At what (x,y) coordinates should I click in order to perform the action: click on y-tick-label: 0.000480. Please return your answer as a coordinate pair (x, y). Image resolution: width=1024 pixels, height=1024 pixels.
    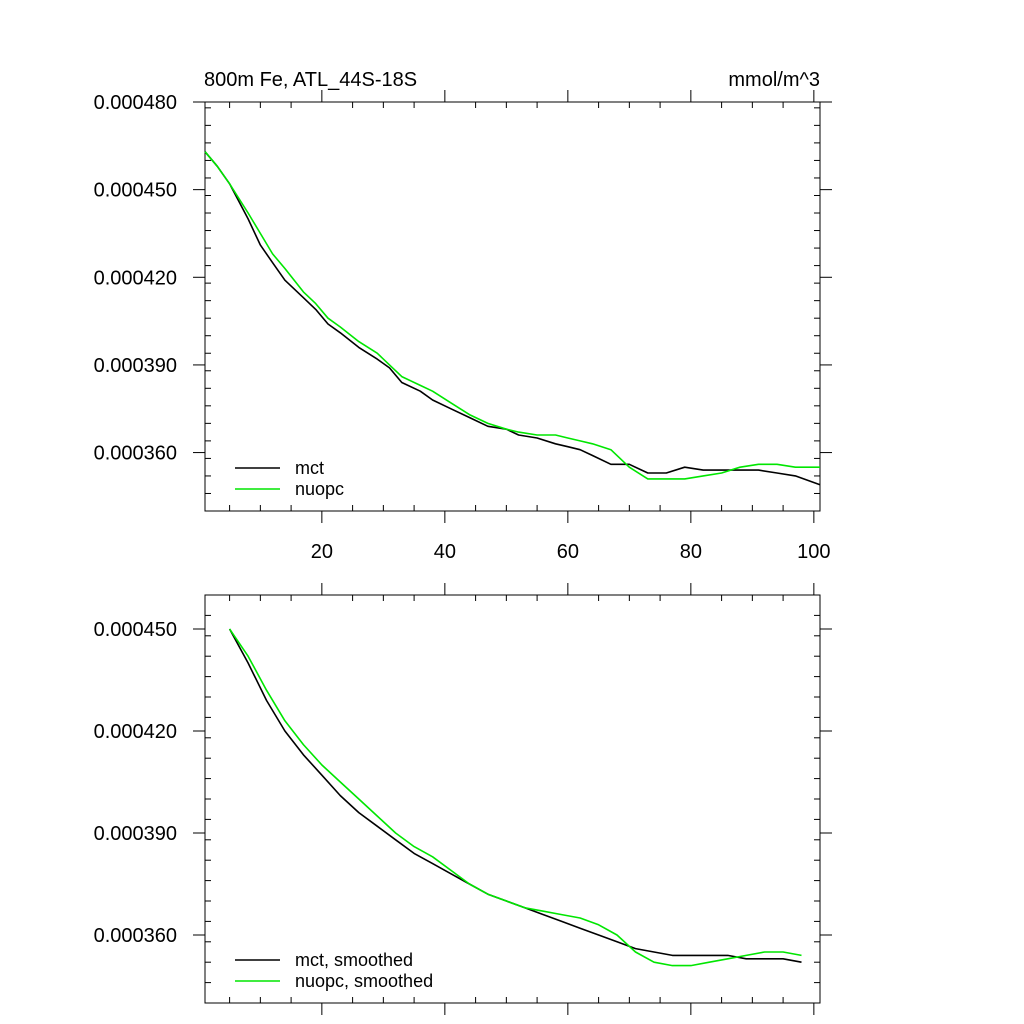
    Looking at the image, I should click on (135, 103).